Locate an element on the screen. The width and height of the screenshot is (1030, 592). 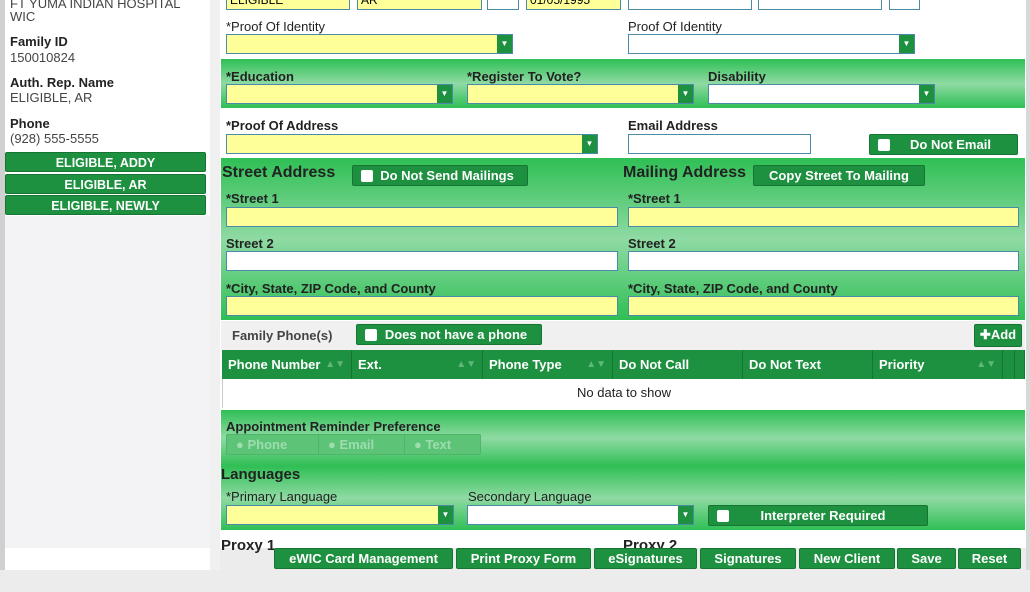
member-button: ELIGIBLE, NEWLY is located at coordinates (105, 205).